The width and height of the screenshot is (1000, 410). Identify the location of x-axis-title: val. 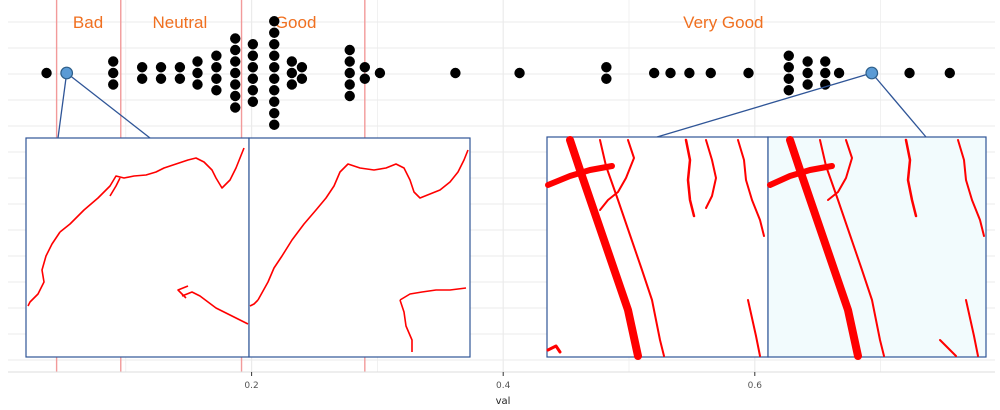
(503, 401).